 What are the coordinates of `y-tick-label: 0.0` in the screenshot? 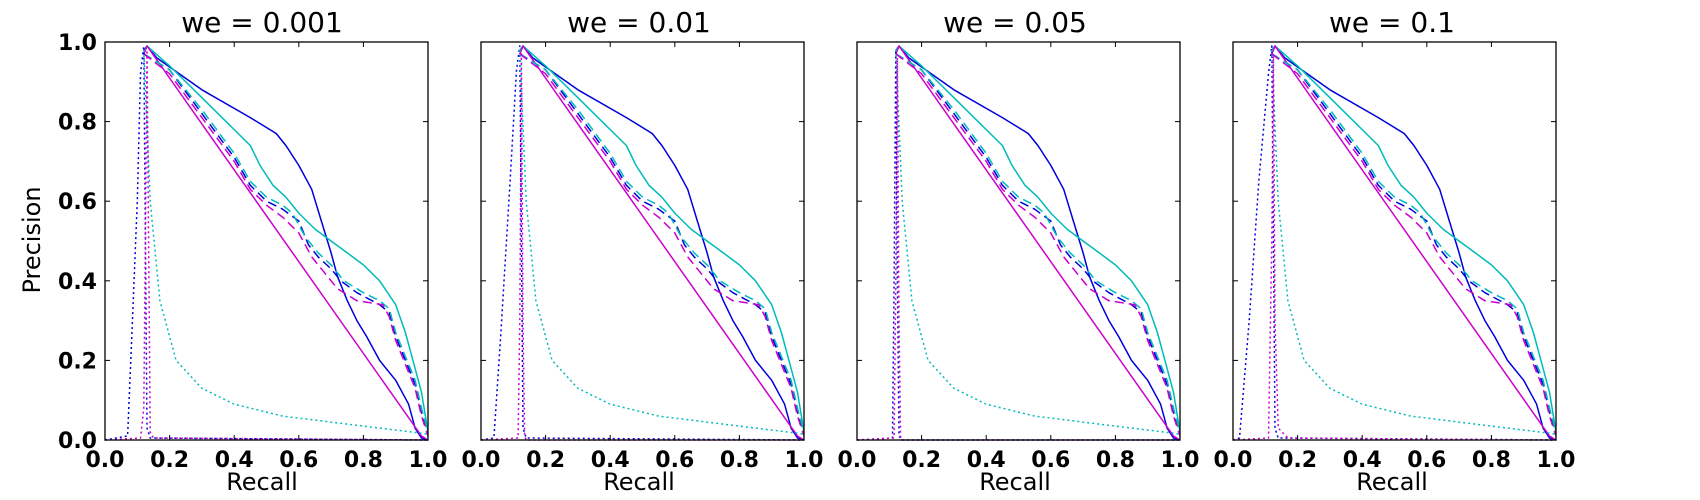 It's located at (77, 441).